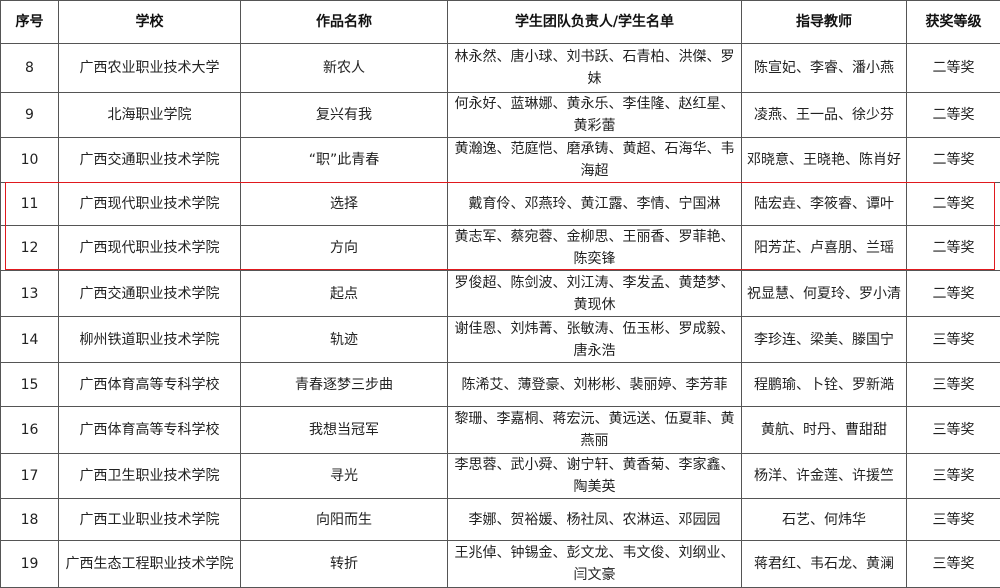 This screenshot has height=588, width=1000. I want to click on cell-teachers: 陈宣妃、李睿、潘小燕, so click(824, 68).